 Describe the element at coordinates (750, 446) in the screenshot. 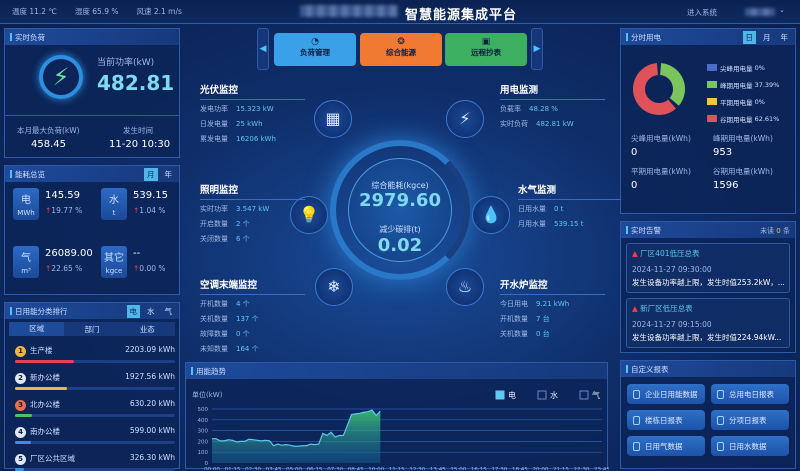

I see `report-button: 日用水数据` at that location.